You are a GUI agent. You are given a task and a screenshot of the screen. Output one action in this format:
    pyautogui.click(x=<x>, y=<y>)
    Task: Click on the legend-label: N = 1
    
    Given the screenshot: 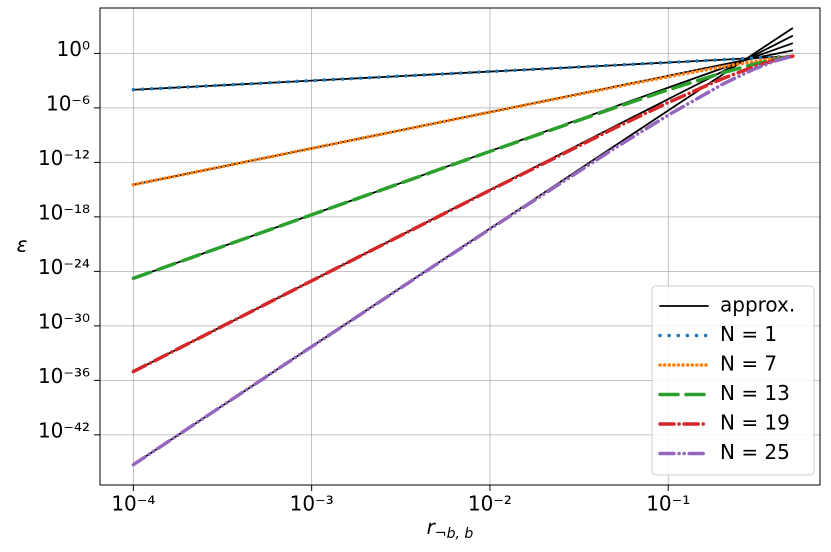 What is the action you would take?
    pyautogui.click(x=748, y=334)
    